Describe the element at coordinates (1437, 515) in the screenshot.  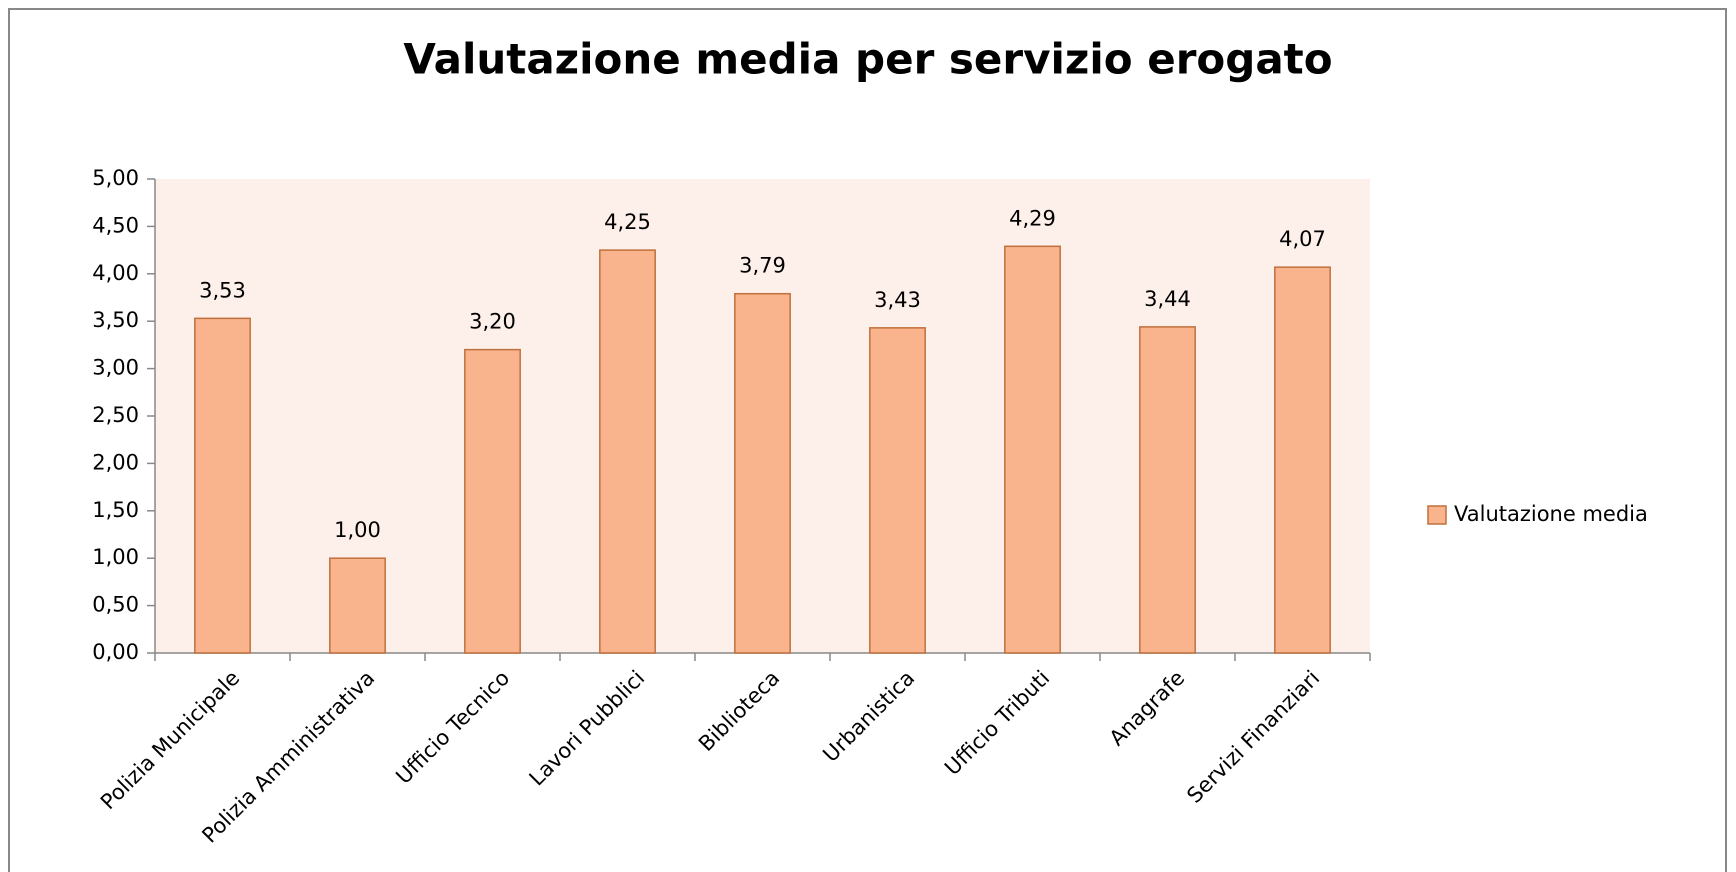
I see `legend-swatch` at that location.